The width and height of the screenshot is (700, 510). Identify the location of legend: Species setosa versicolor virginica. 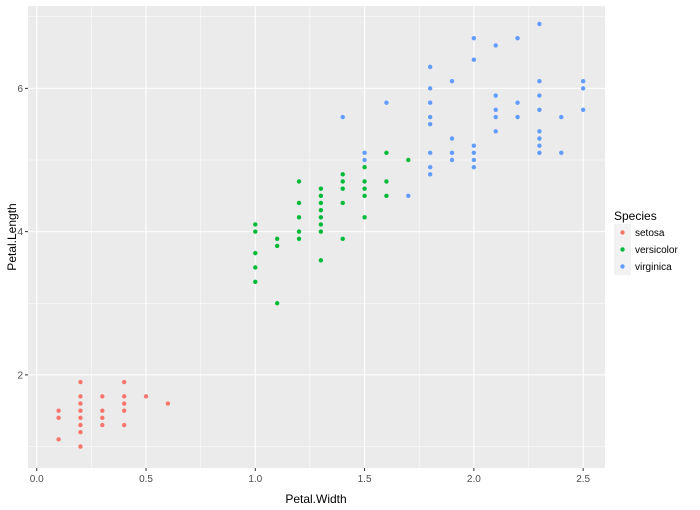
(646, 242).